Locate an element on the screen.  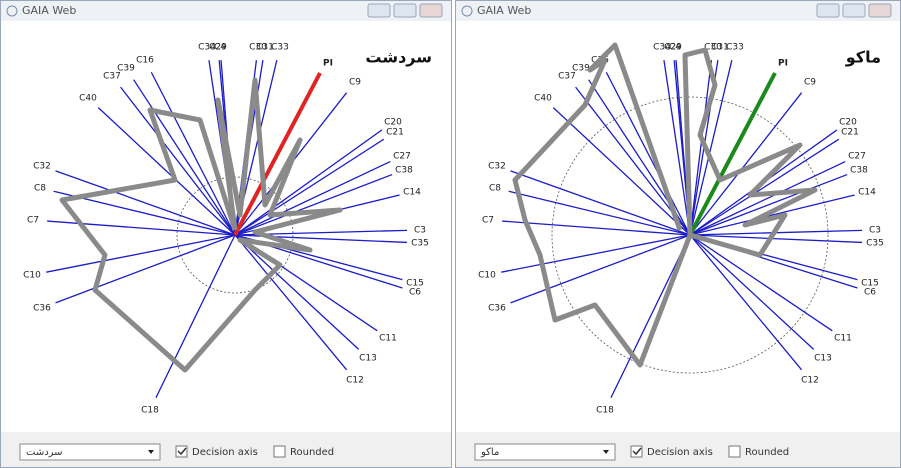
axis-label: C33 is located at coordinates (735, 48).